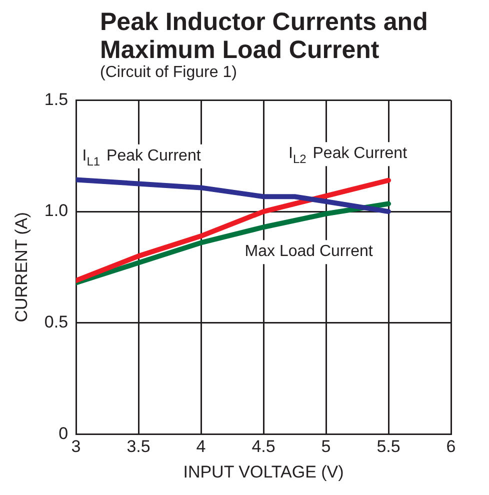  Describe the element at coordinates (56, 99) in the screenshot. I see `y-tick-label: 1.5` at that location.